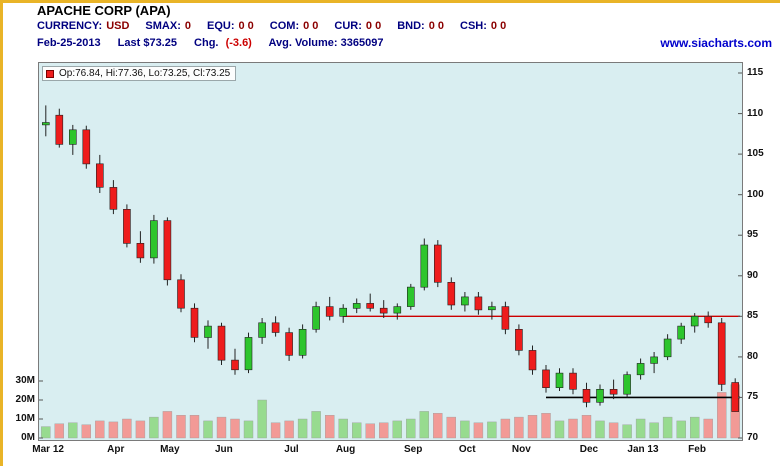  What do you see at coordinates (206, 43) in the screenshot?
I see `quote-chg-label: Chg.` at bounding box center [206, 43].